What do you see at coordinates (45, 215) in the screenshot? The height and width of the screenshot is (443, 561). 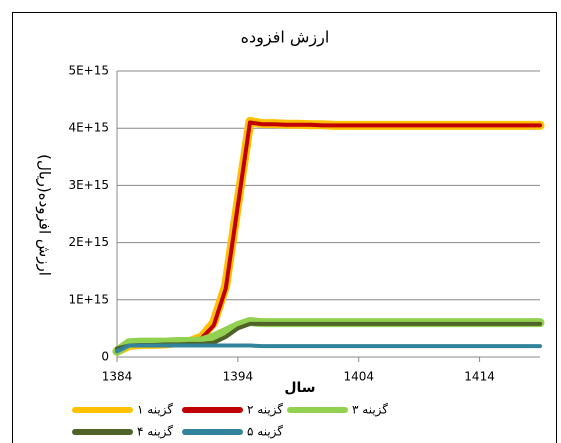 I see `y-axis-label: ارزش افزوده(ریال)` at bounding box center [45, 215].